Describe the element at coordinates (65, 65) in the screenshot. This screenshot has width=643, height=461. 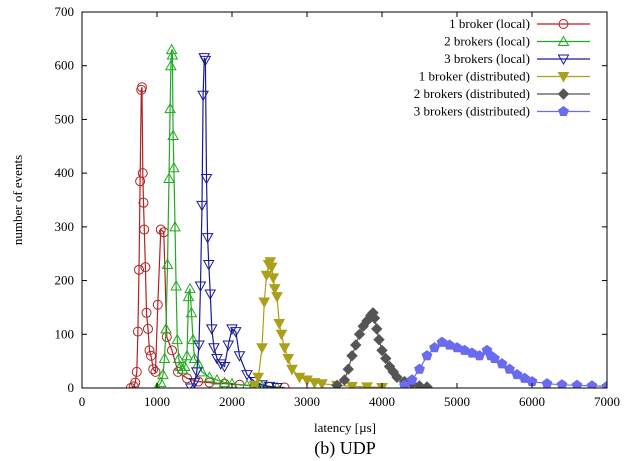
I see `y-tick-label: 600` at that location.